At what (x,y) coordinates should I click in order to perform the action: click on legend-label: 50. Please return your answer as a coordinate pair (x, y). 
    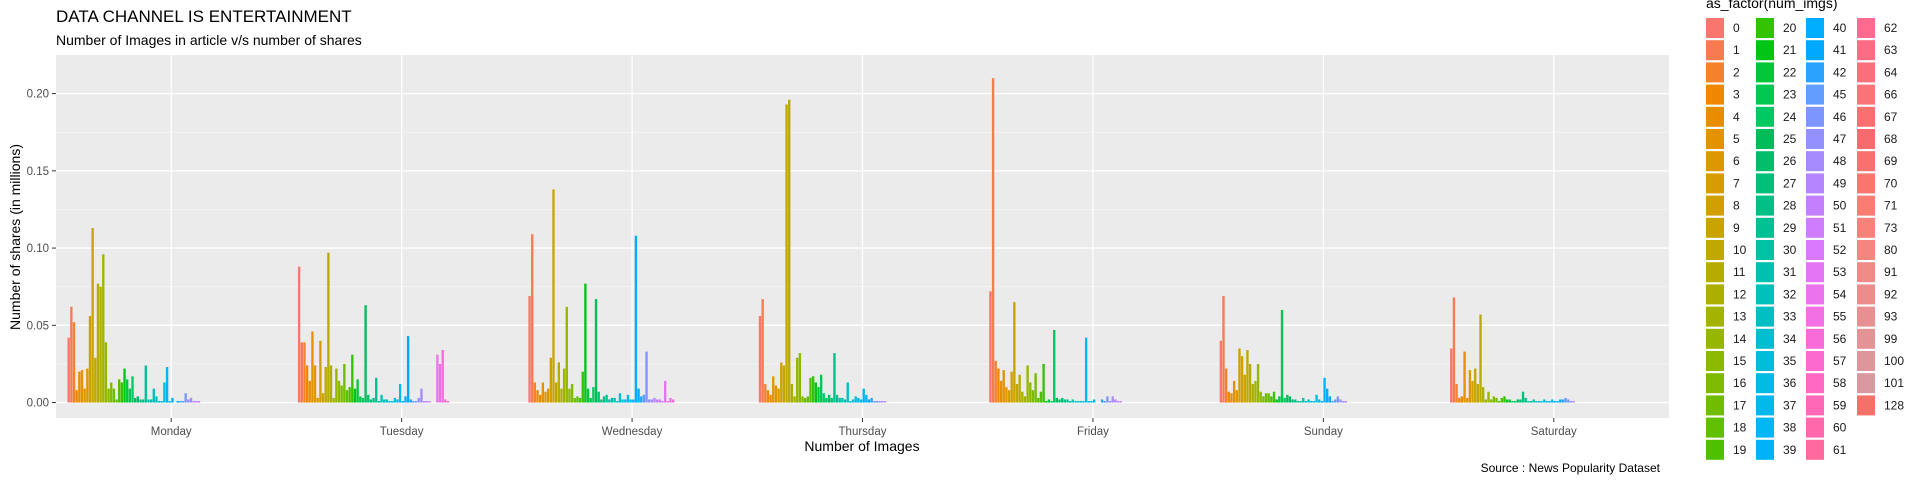
    Looking at the image, I should click on (1840, 206).